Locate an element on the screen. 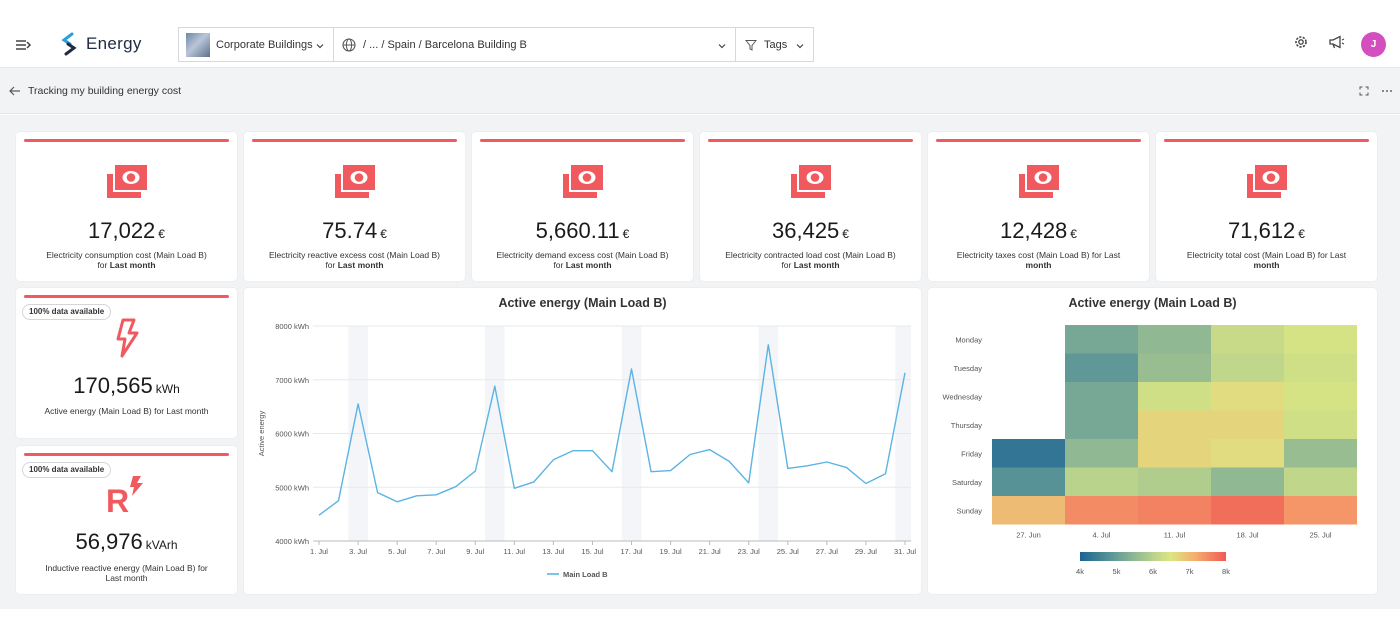 This screenshot has height=619, width=1400. x-tick-label: 31. Jul is located at coordinates (905, 551).